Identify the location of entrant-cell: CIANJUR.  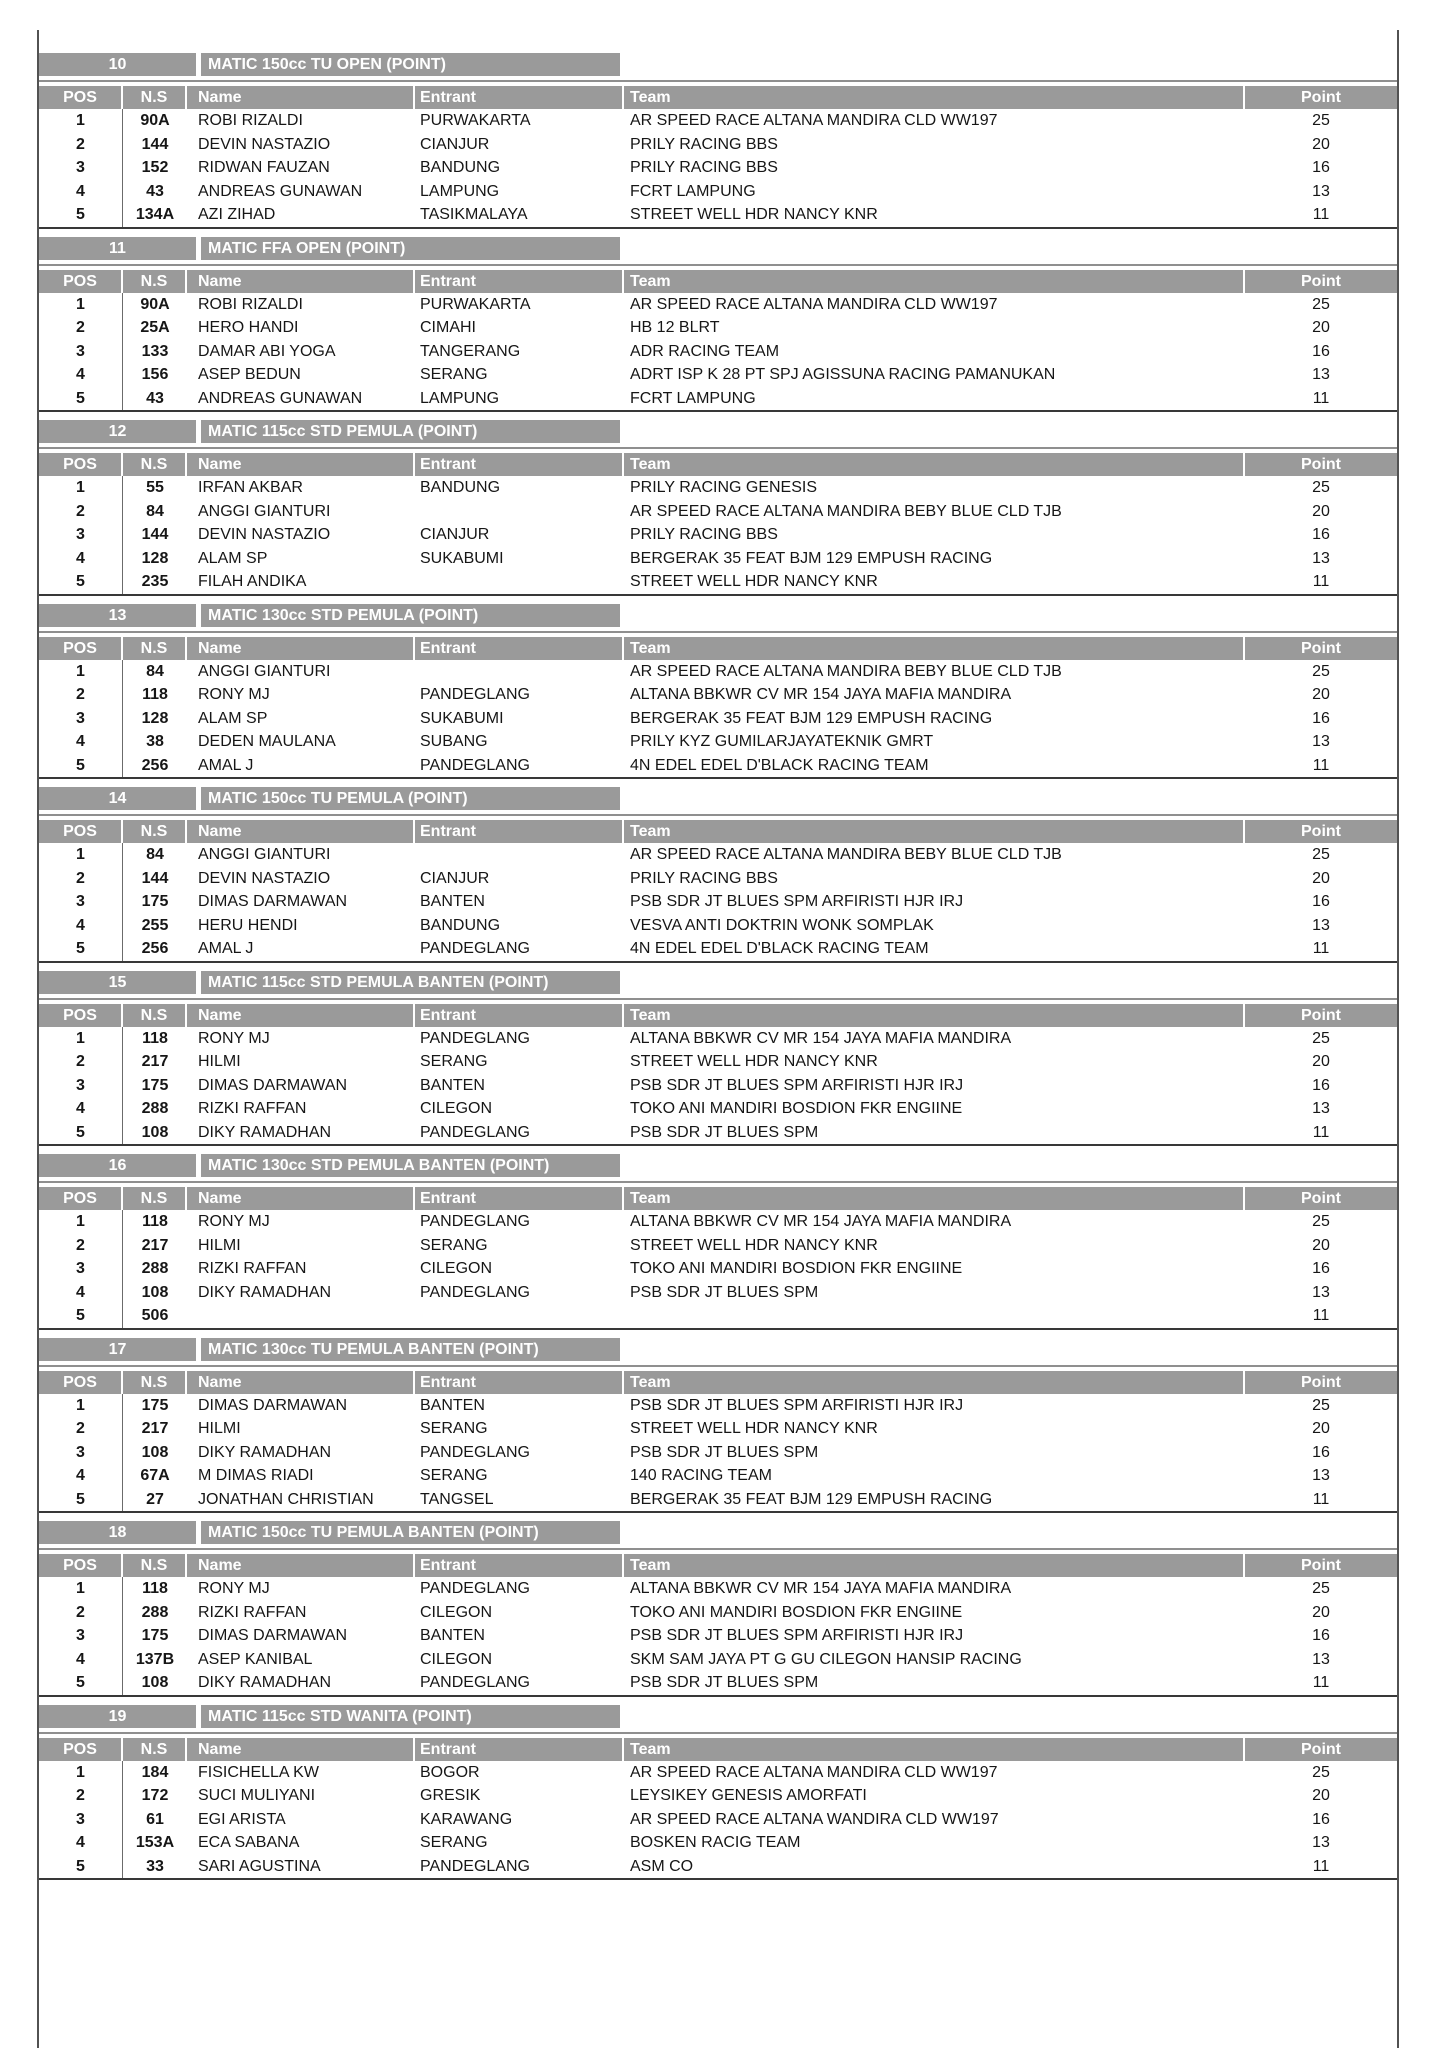
(455, 534).